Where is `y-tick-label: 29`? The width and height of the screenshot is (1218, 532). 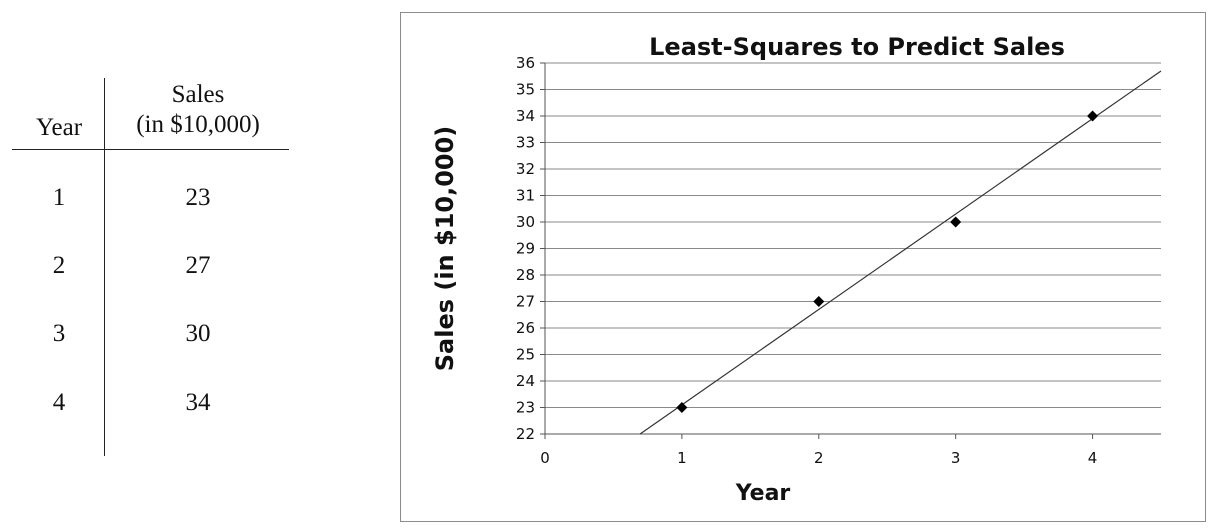 y-tick-label: 29 is located at coordinates (525, 249).